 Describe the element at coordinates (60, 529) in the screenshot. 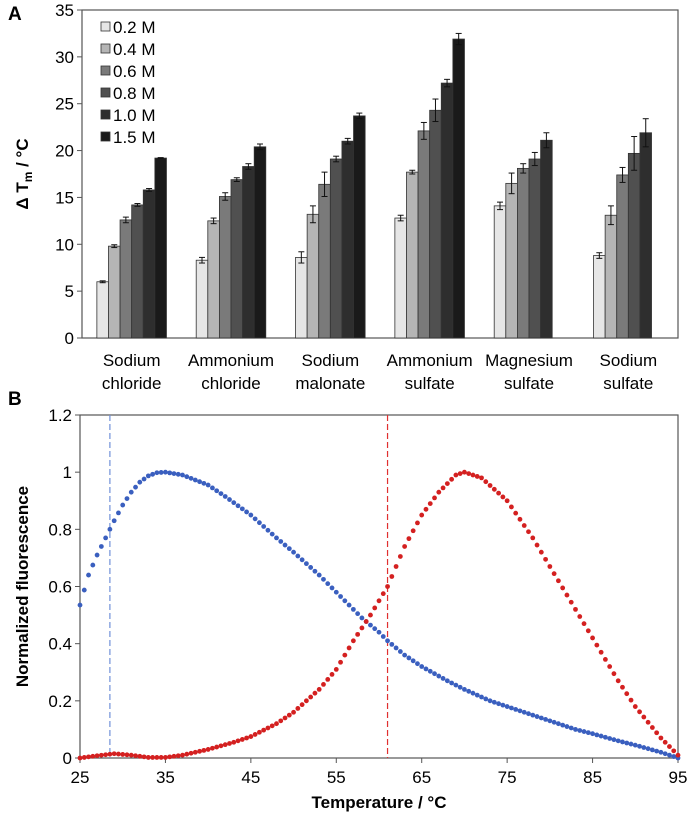

I see `y-tick-label: 0.8` at that location.